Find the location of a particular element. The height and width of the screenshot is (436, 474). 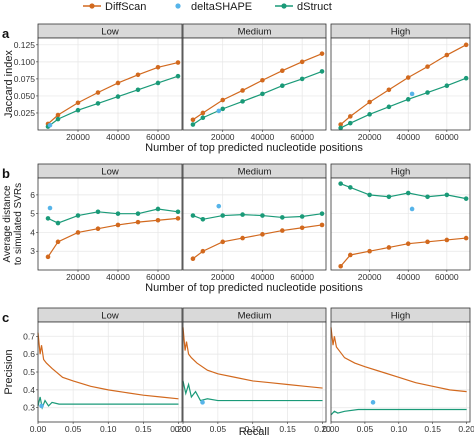

x-tick-label: 0.10 is located at coordinates (399, 429).